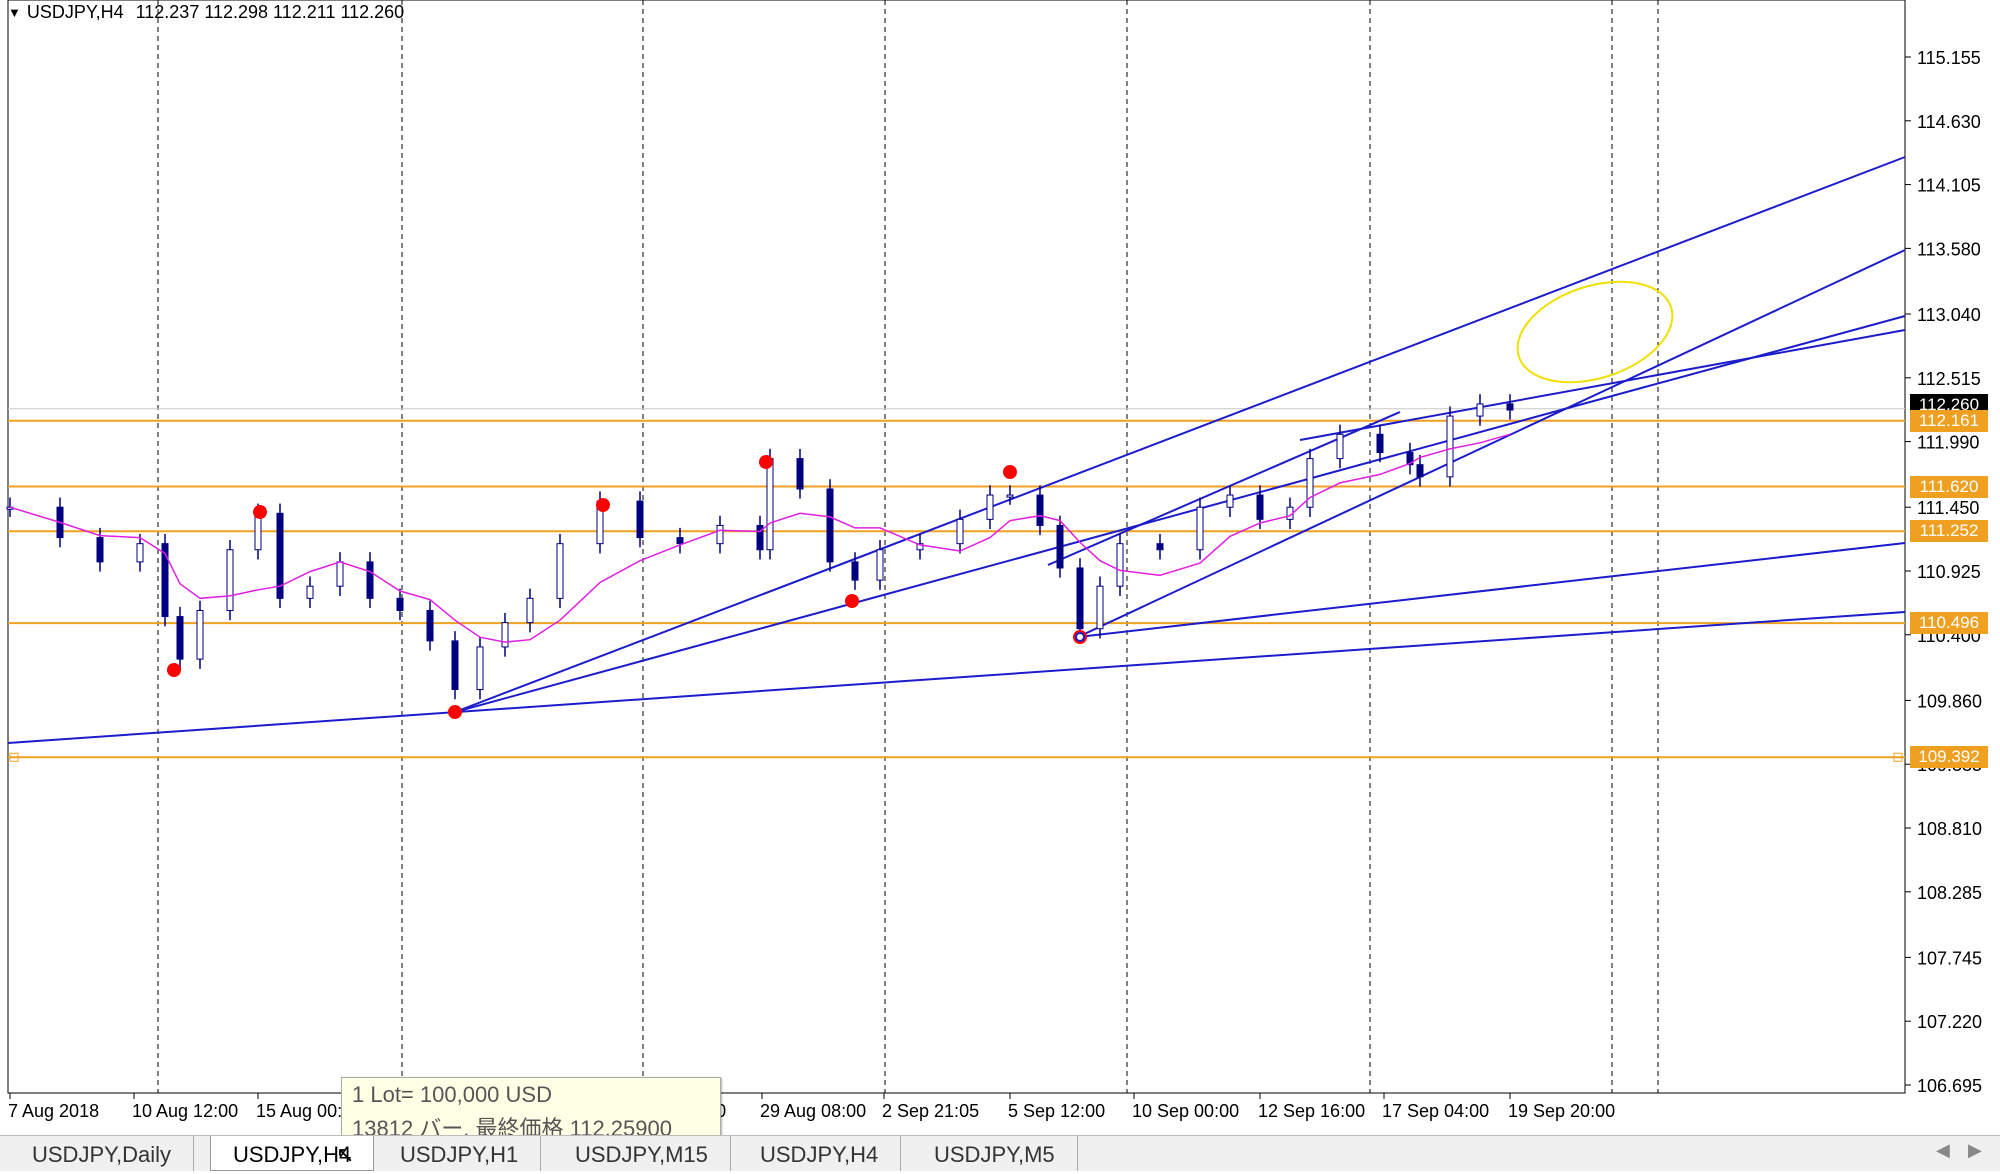 The width and height of the screenshot is (2000, 1174). Describe the element at coordinates (1949, 531) in the screenshot. I see `price-box-111.252: 111.252` at that location.